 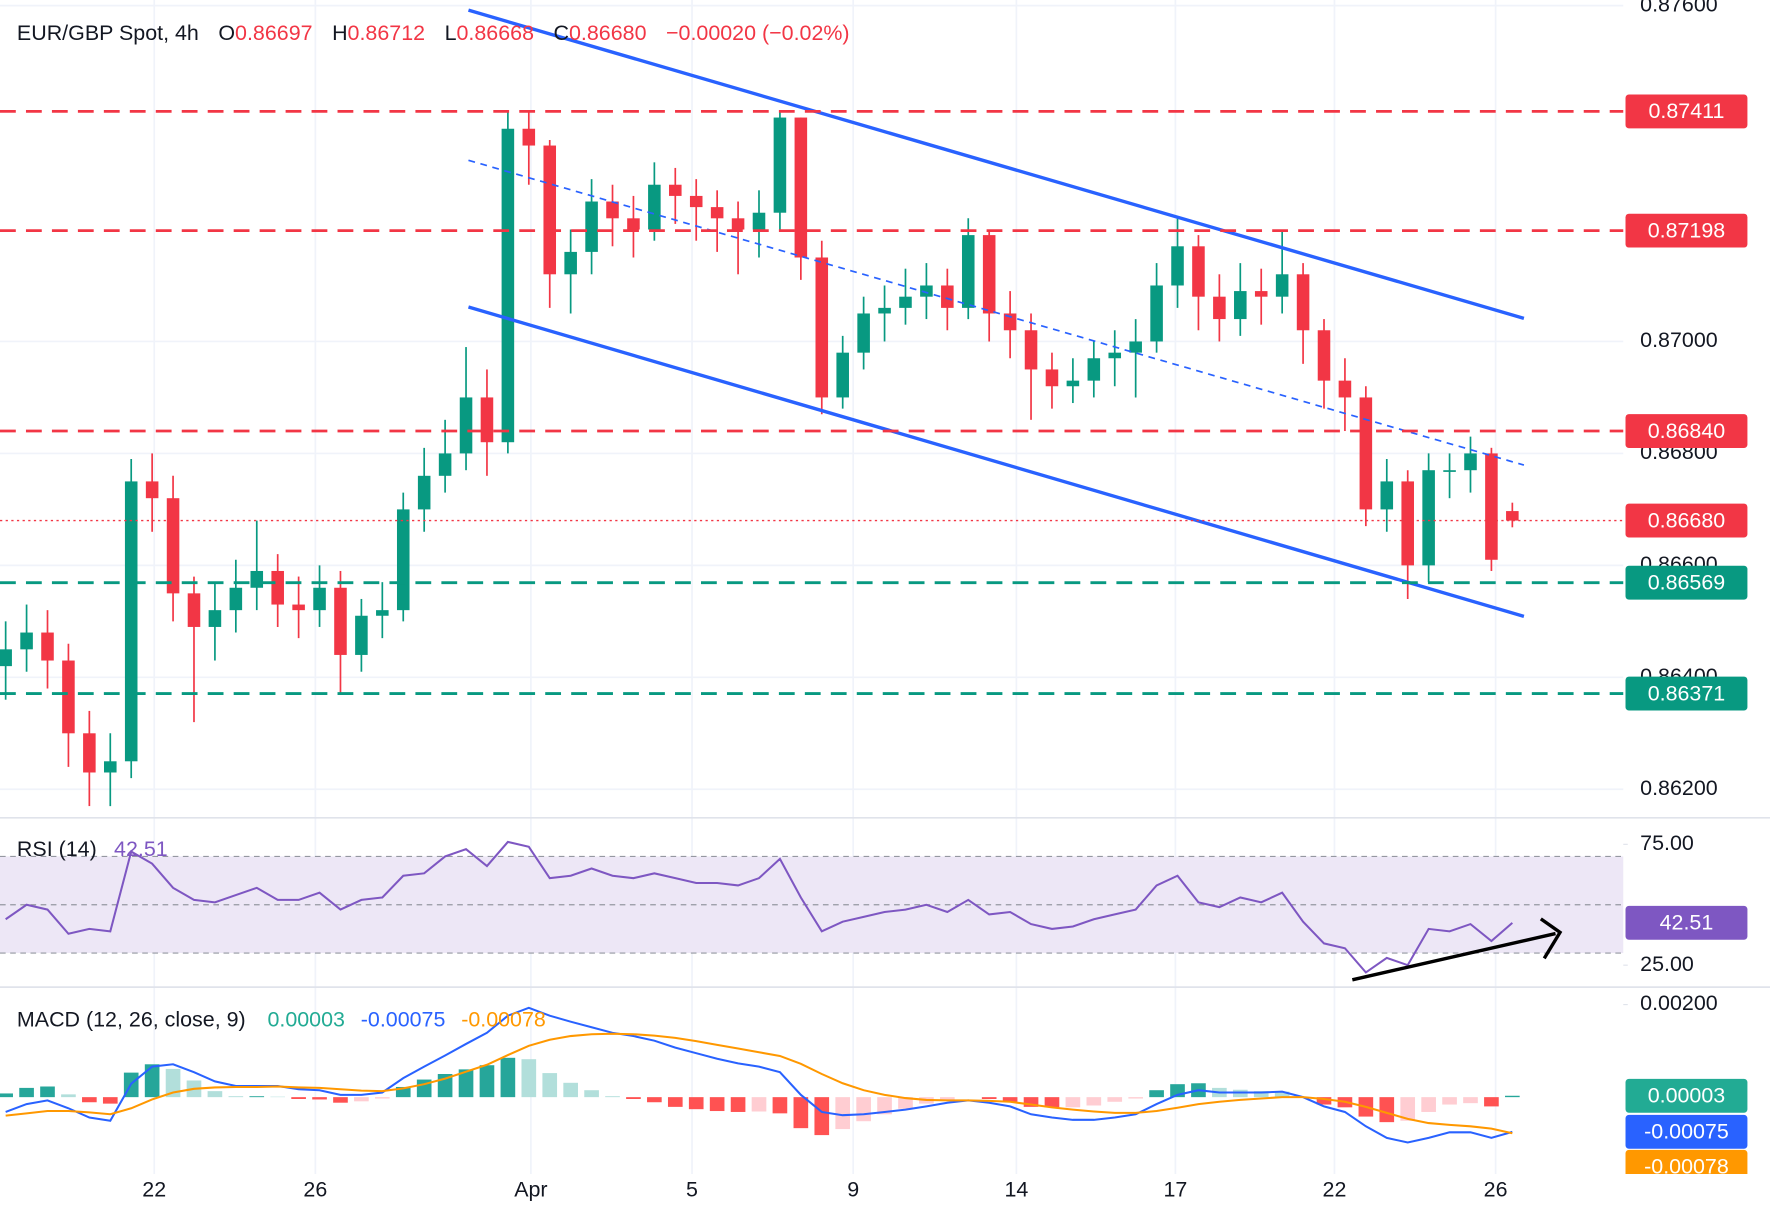 I want to click on change-value: −0.00020 (−0.02%), so click(x=758, y=33).